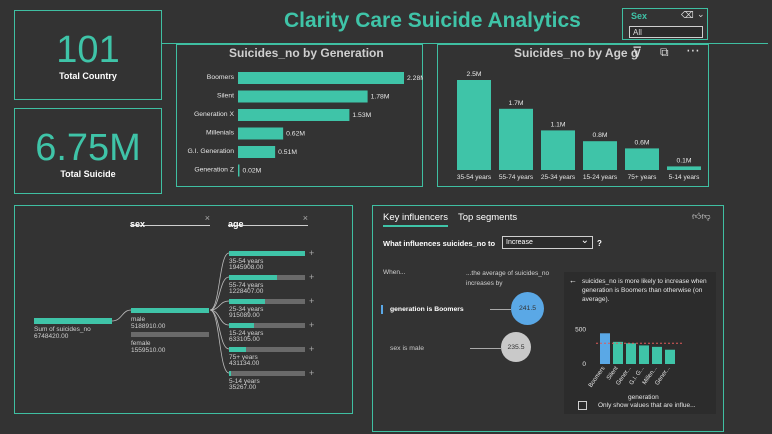 This screenshot has height=434, width=772. Describe the element at coordinates (582, 405) in the screenshot. I see `only-influencers-checkbox` at that location.